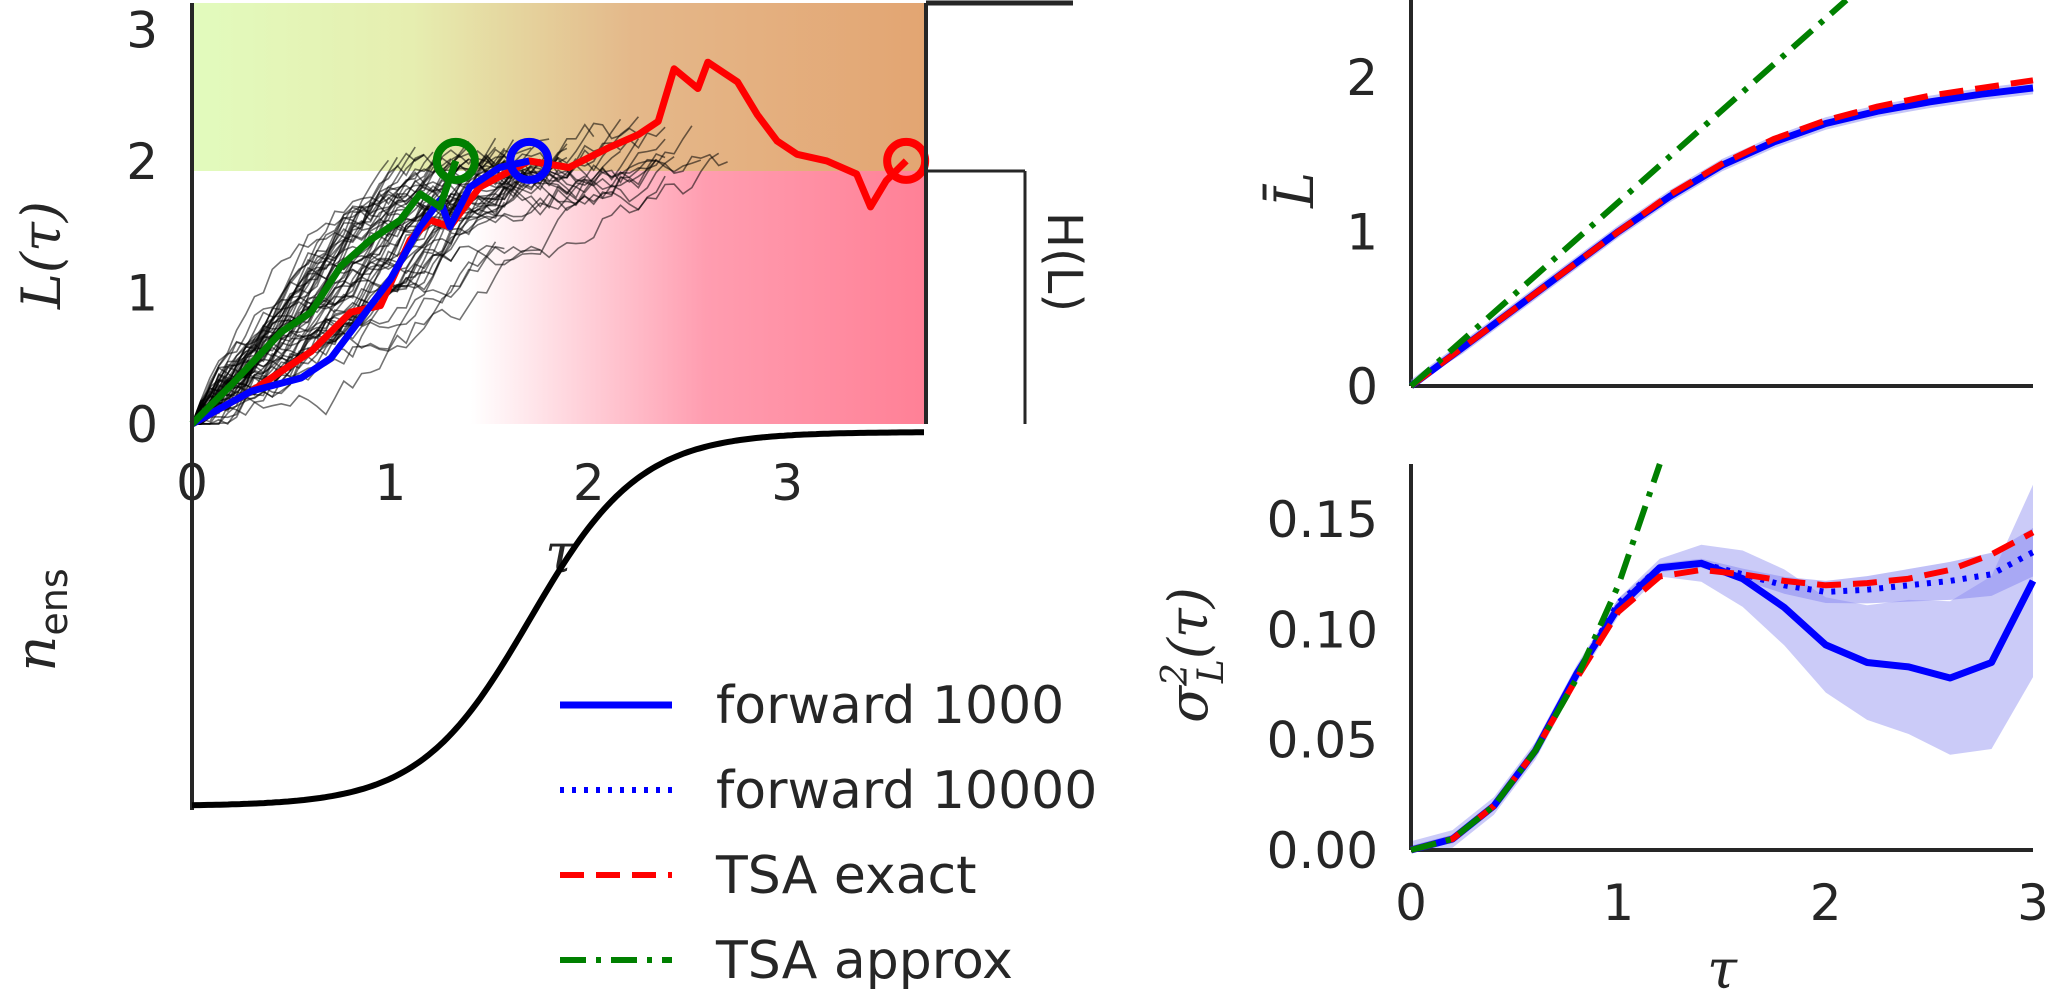 The width and height of the screenshot is (2045, 995). Describe the element at coordinates (864, 961) in the screenshot. I see `legend-label: TSA approx` at that location.